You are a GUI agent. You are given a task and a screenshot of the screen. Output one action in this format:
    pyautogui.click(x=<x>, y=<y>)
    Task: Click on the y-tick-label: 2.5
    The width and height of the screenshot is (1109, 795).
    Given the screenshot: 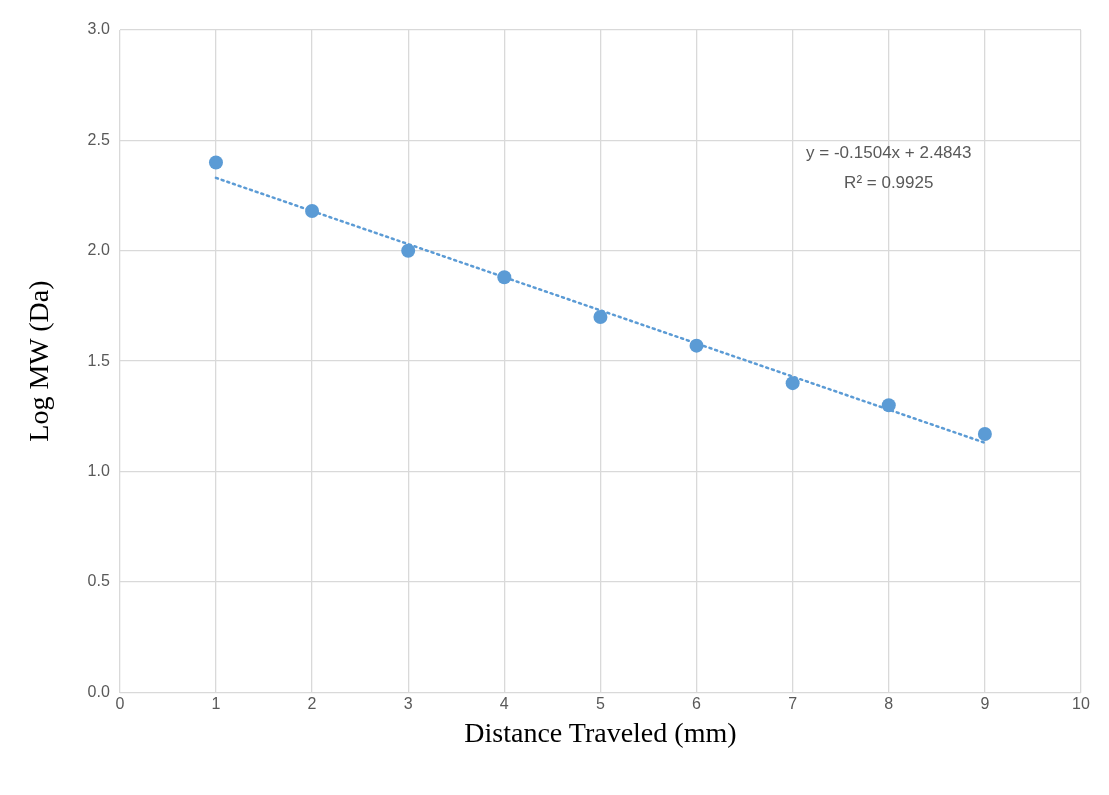 What is the action you would take?
    pyautogui.click(x=98, y=139)
    